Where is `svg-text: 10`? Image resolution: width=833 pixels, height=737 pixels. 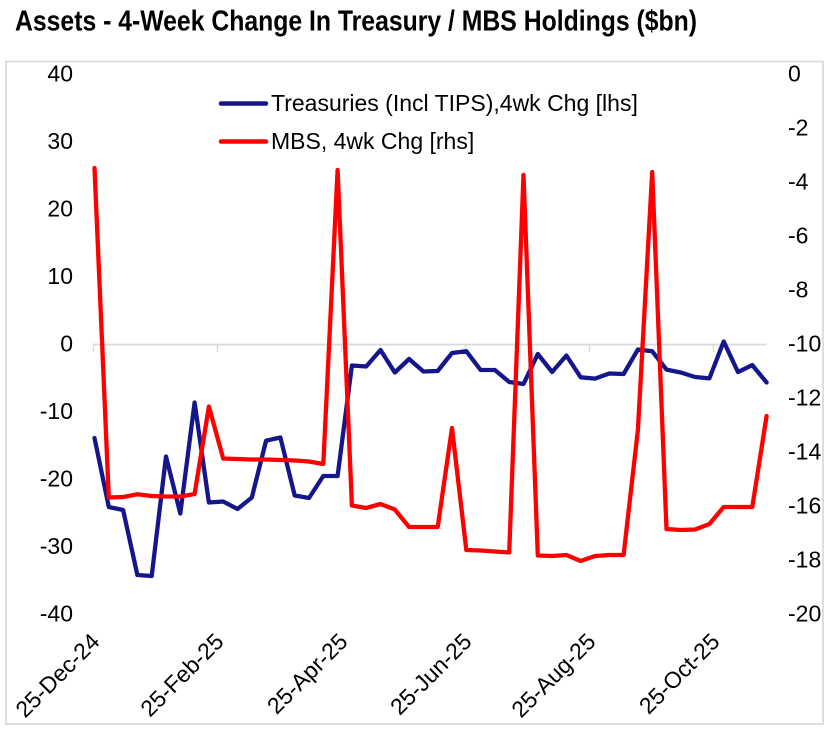 svg-text: 10 is located at coordinates (60, 276).